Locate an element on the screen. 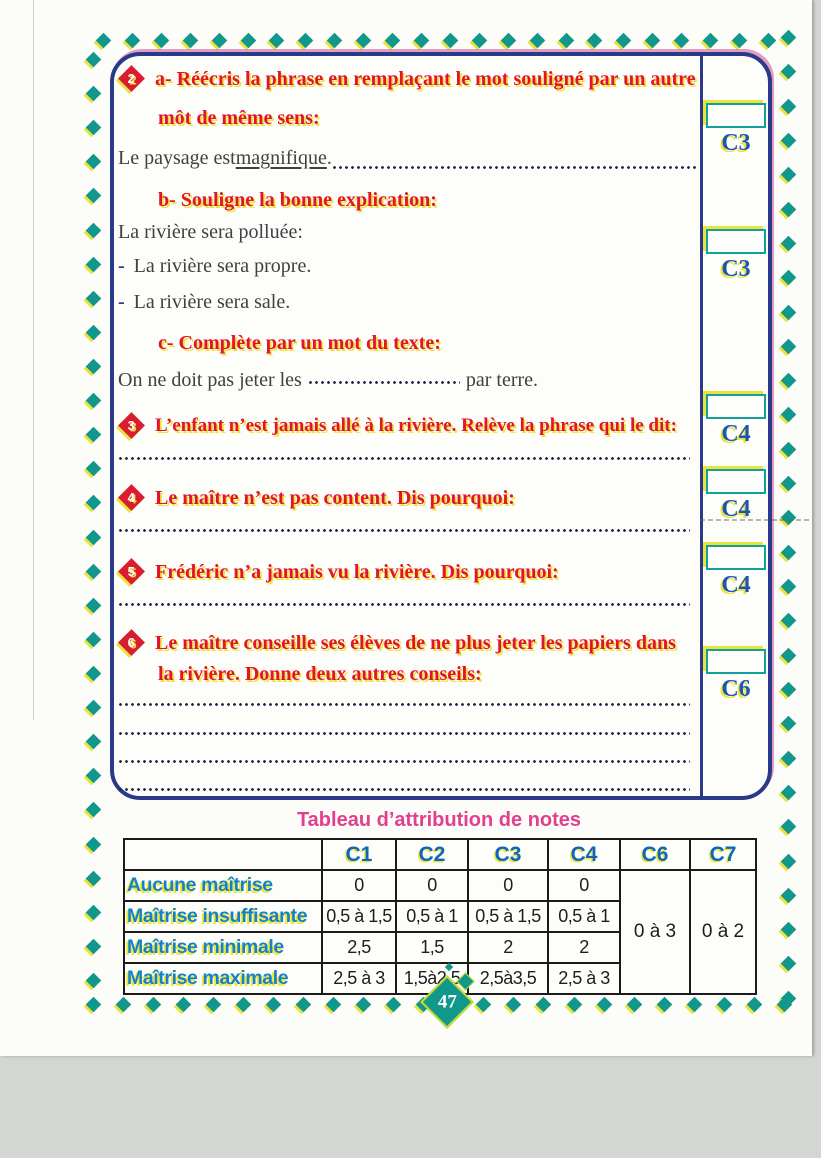 This screenshot has height=1158, width=821. row-label-insuffisante: Maîtrise insuffisante is located at coordinates (223, 916).